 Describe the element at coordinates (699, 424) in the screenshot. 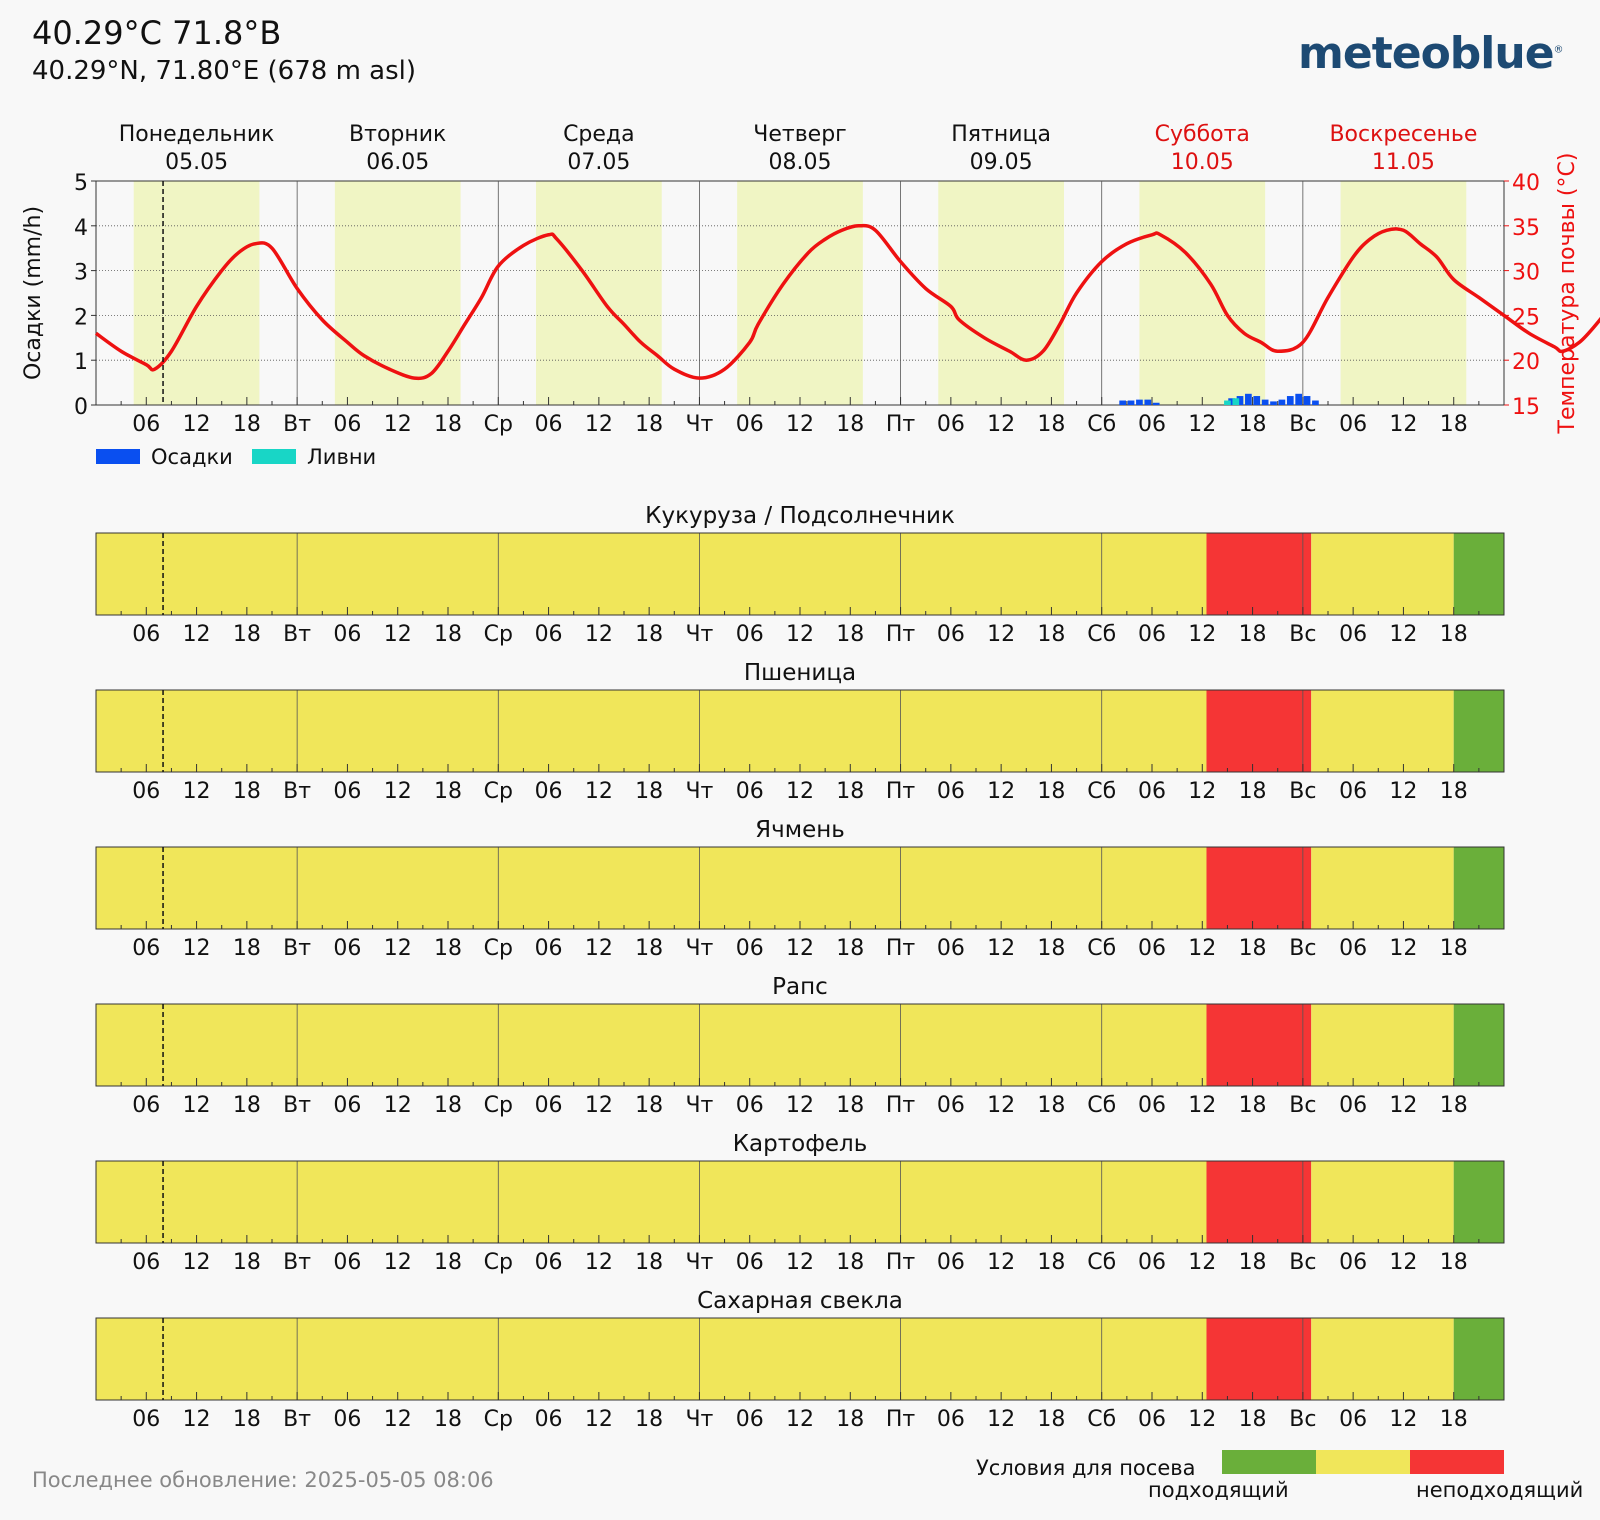

I see `x-axis-tick-label: Чт` at that location.